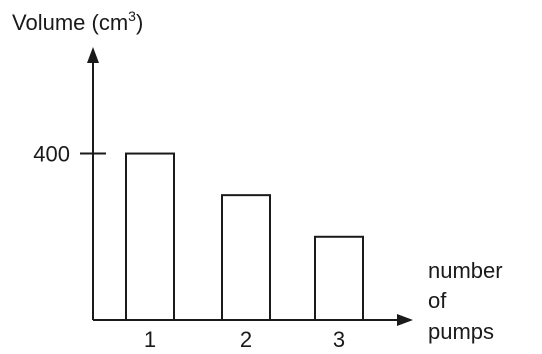 The width and height of the screenshot is (542, 354). I want to click on x-axis-title-line-3: pumps, so click(461, 331).